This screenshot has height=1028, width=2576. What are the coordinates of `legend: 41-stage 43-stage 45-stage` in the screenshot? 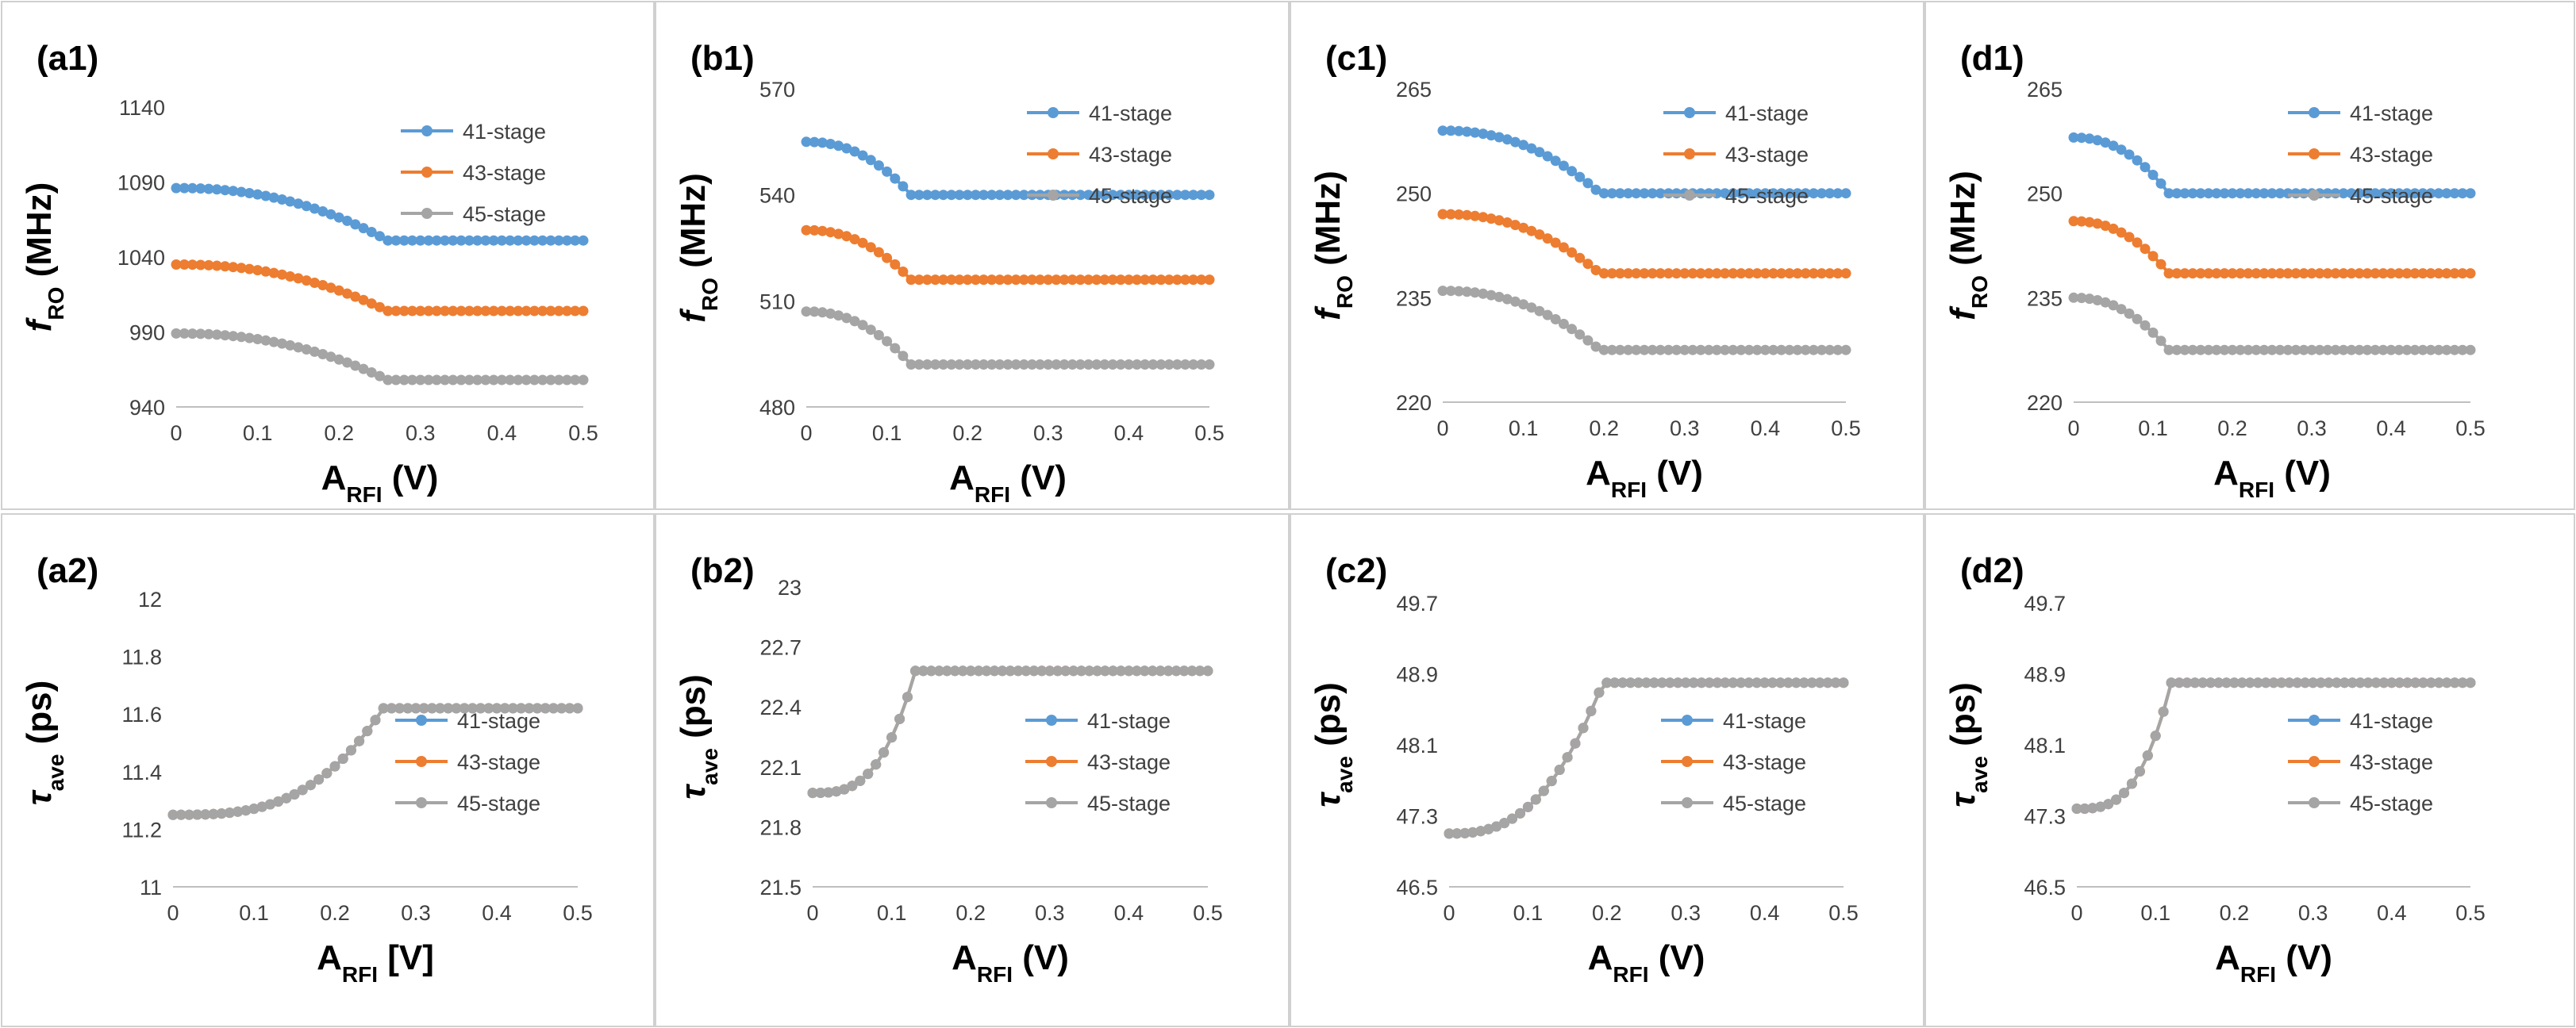 It's located at (1733, 762).